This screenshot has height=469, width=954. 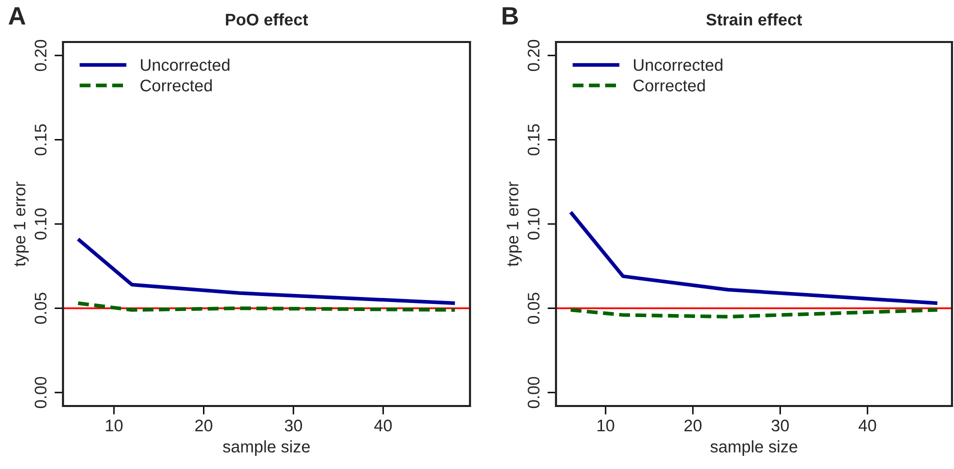 I want to click on chart-title: Strain effect, so click(x=754, y=19).